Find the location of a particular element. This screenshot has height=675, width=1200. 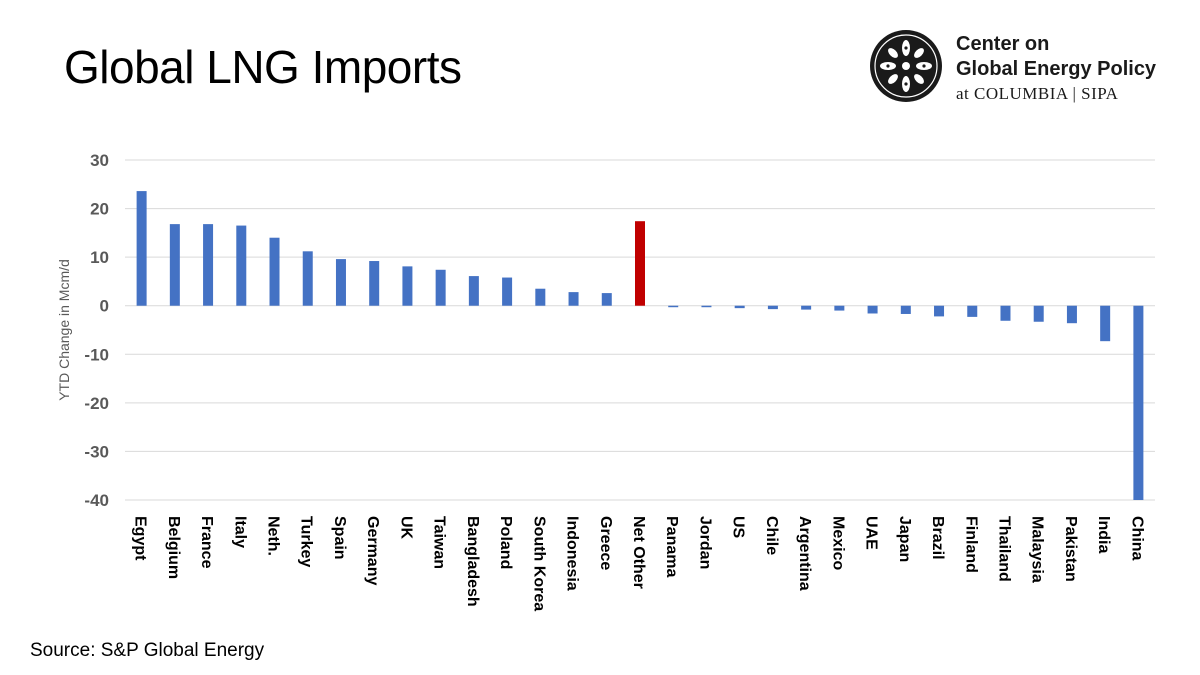

columbia-crown-emblem-icon is located at coordinates (906, 66).